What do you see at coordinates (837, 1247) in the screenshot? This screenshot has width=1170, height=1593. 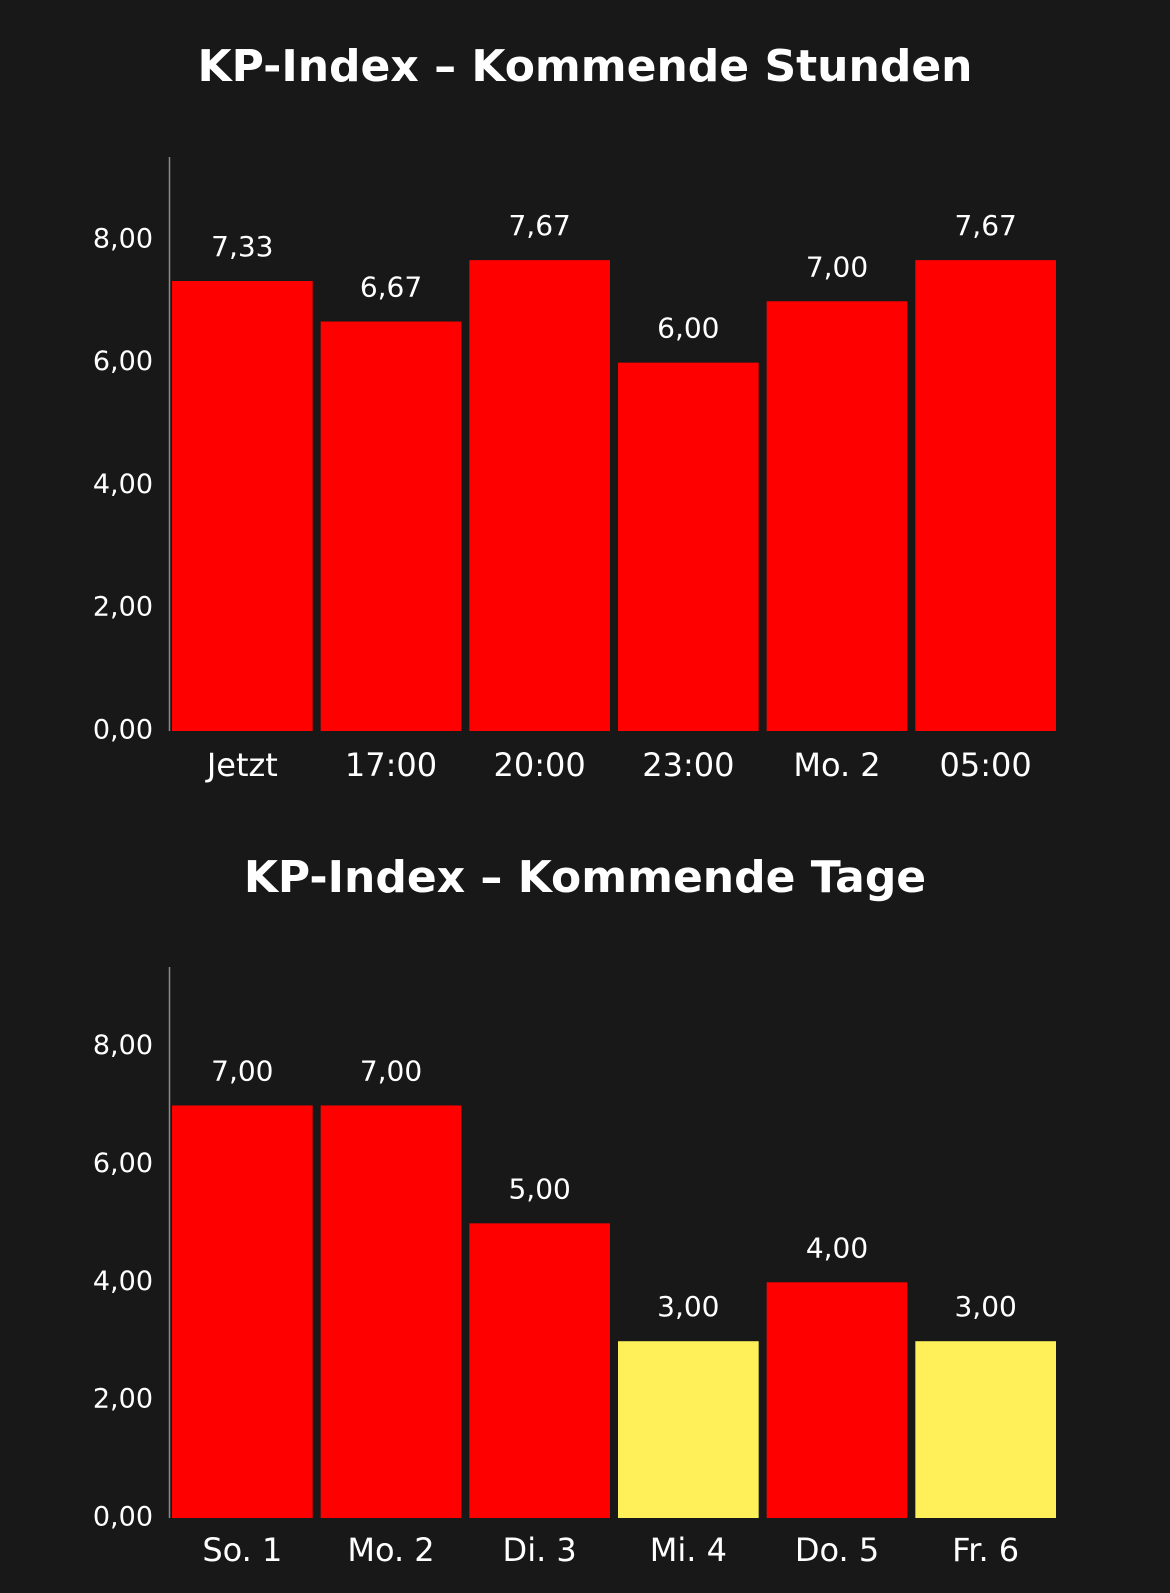 I see `value-label: 4,00` at bounding box center [837, 1247].